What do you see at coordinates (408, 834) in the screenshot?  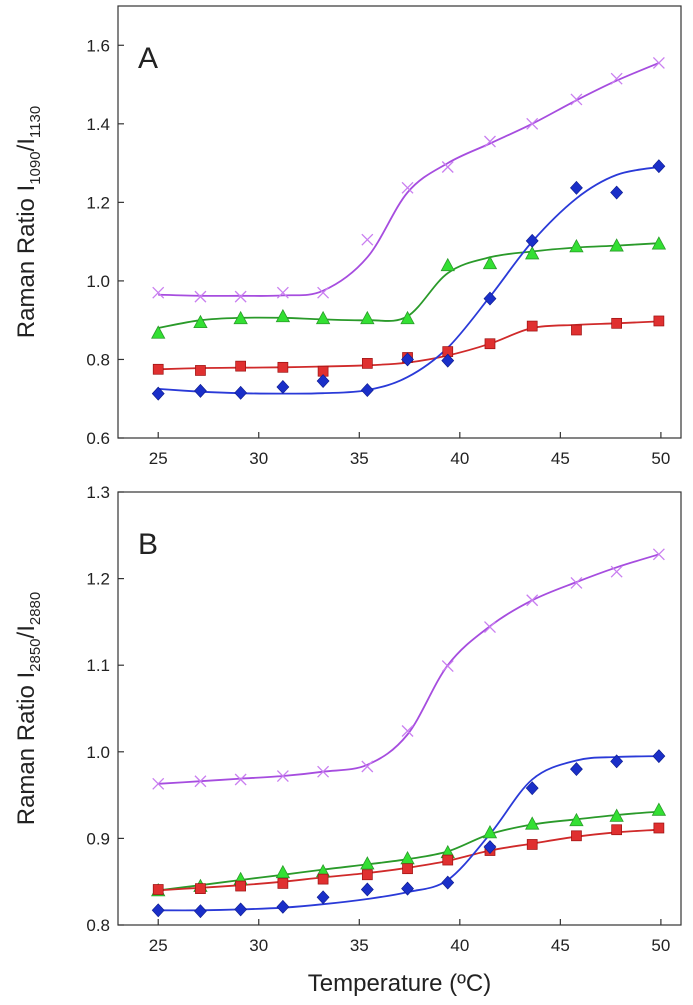 I see `series-diamond` at bounding box center [408, 834].